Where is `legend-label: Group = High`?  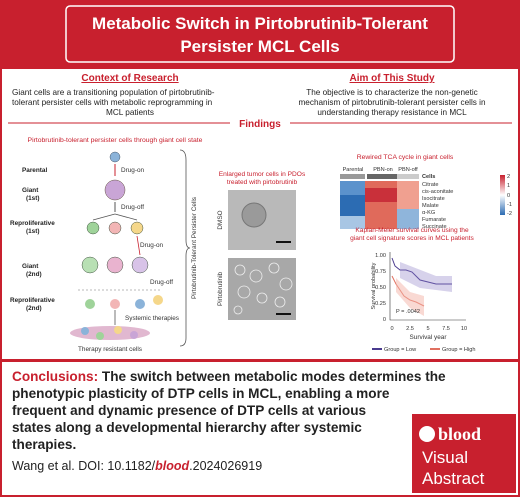
legend-label: Group = High is located at coordinates (458, 350).